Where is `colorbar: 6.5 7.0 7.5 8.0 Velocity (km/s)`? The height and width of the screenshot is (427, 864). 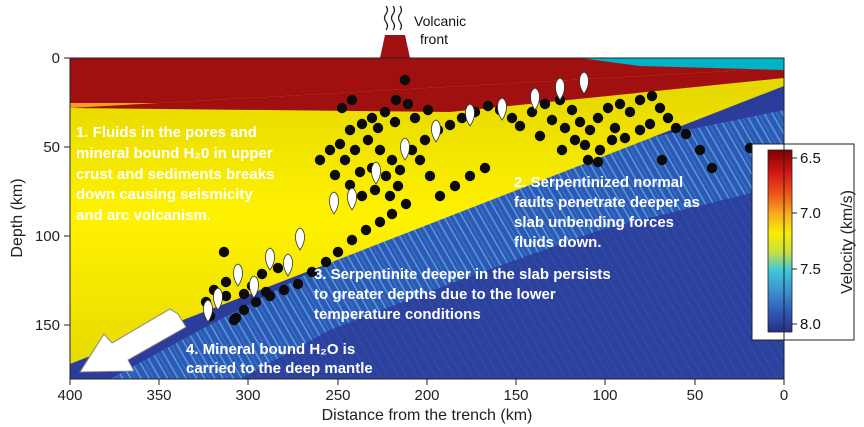 colorbar: 6.5 7.0 7.5 8.0 Velocity (km/s) is located at coordinates (803, 242).